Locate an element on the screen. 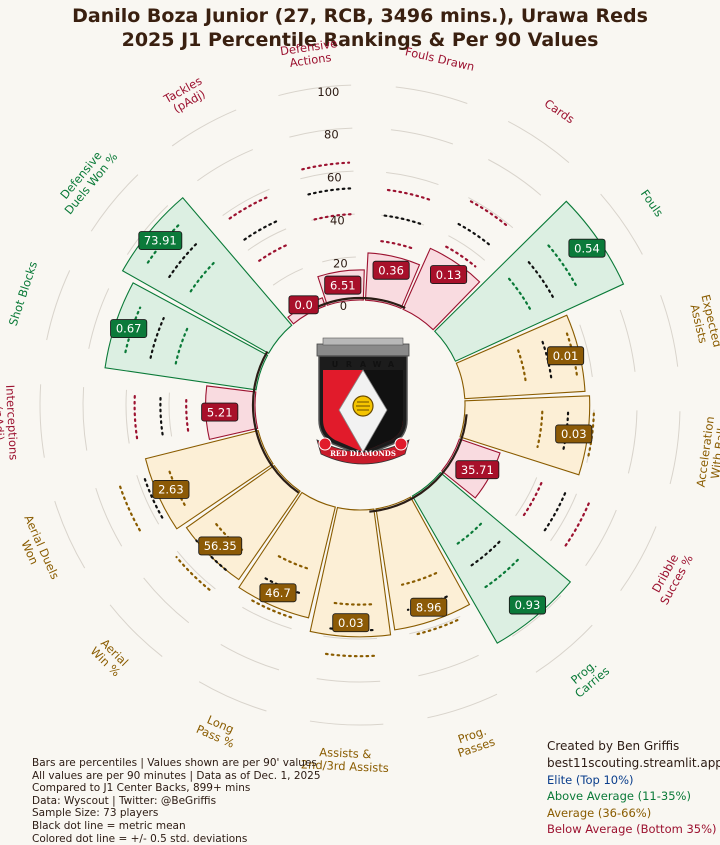  value-label: 0.0 is located at coordinates (303, 305).